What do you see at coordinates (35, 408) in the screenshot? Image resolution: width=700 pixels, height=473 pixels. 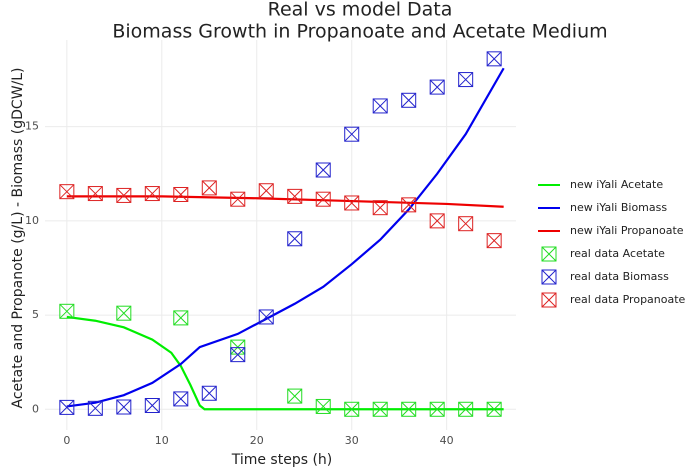 I see `y-tick-label: 0` at bounding box center [35, 408].